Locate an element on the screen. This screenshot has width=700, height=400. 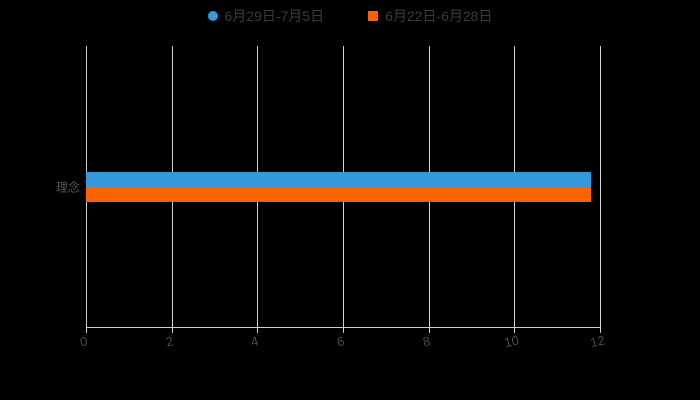
x-tick-label: 4 is located at coordinates (254, 341).